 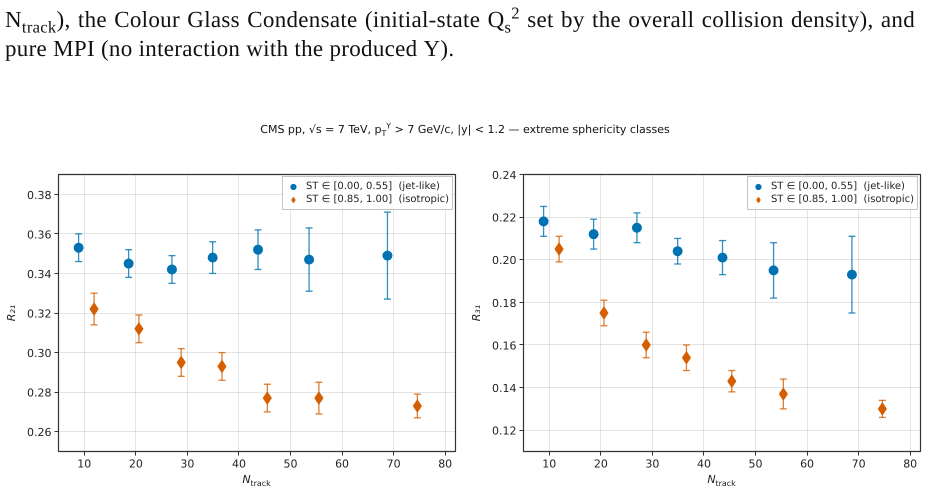 What do you see at coordinates (504, 303) in the screenshot?
I see `y-tick-label: 0.18` at bounding box center [504, 303].